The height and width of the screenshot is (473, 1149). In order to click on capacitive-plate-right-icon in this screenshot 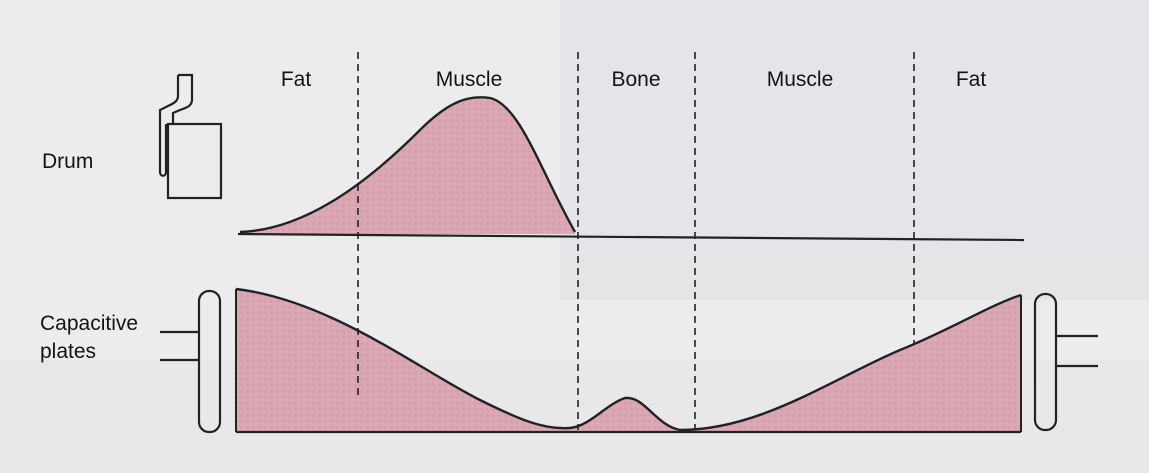, I will do `click(1065, 362)`.